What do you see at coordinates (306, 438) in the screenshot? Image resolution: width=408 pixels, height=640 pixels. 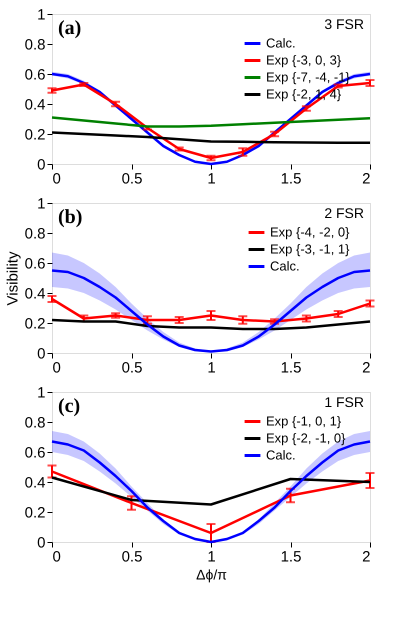 I see `legend-label: Exp {-2, -1, 0}` at bounding box center [306, 438].